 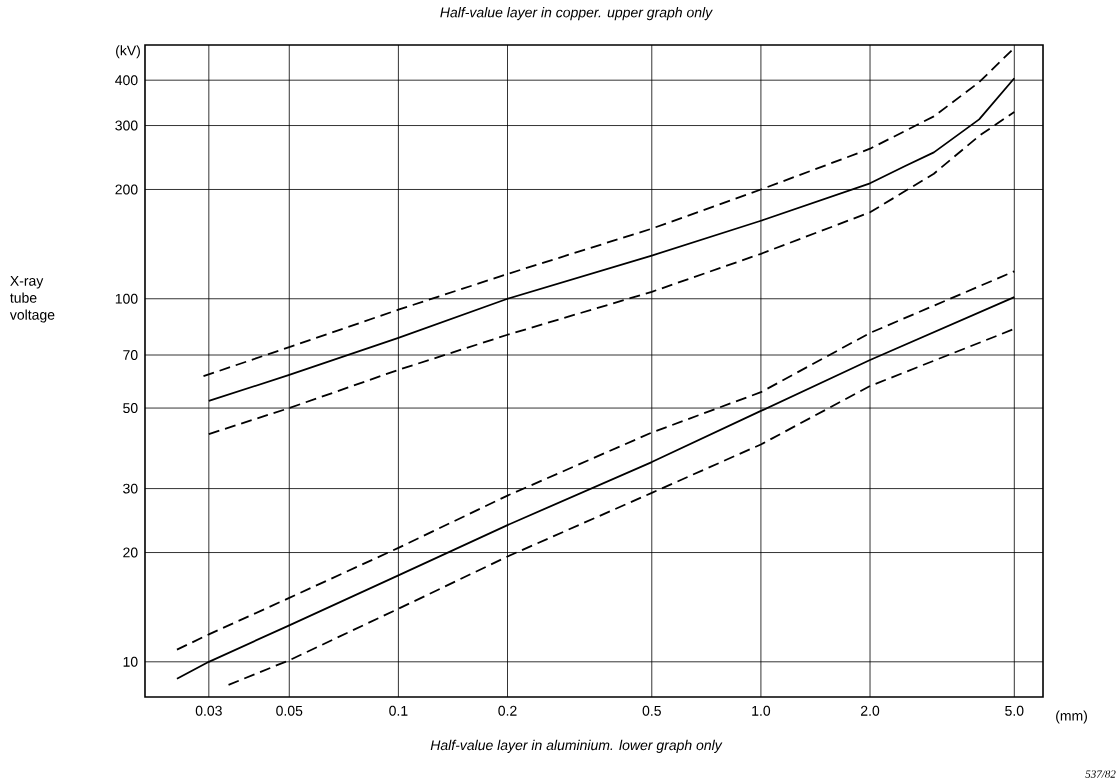 What do you see at coordinates (870, 710) in the screenshot?
I see `x-tick-label: 2.0` at bounding box center [870, 710].